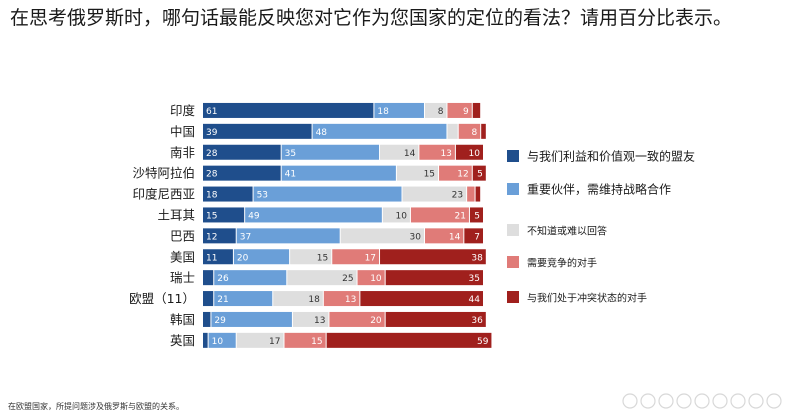 The image size is (800, 420). Describe the element at coordinates (211, 258) in the screenshot. I see `data-label: 11` at that location.